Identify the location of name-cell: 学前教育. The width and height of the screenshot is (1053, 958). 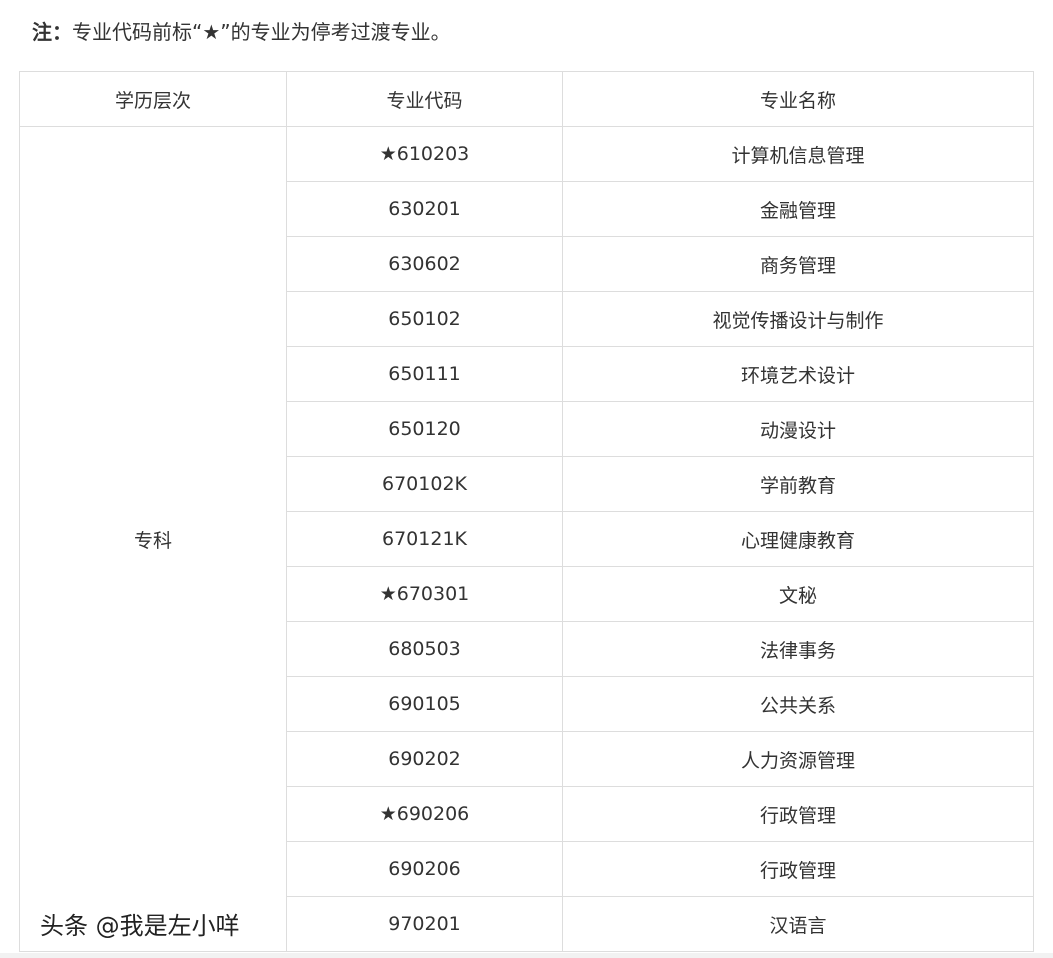
(798, 484).